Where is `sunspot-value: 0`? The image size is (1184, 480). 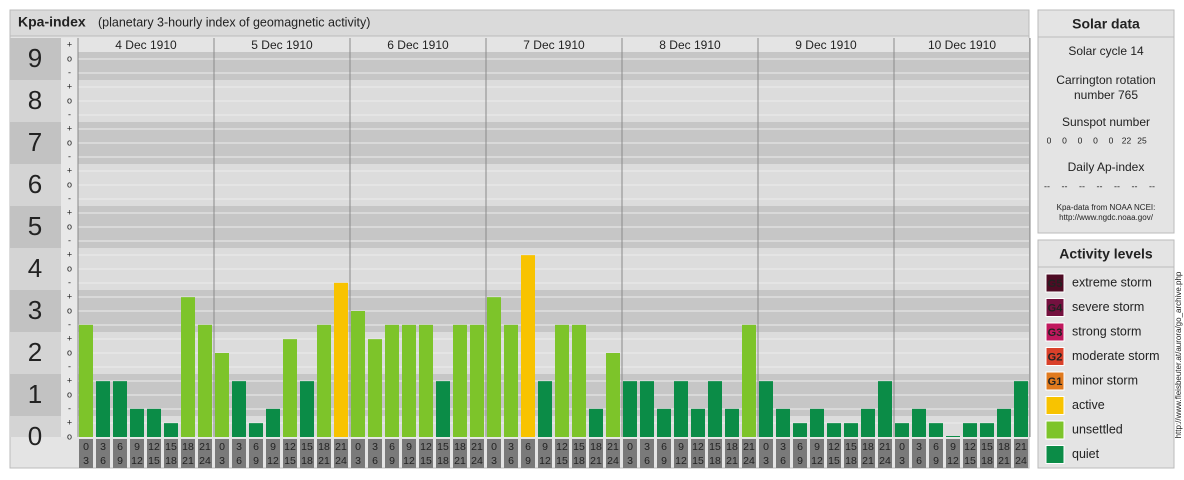
sunspot-value: 0 is located at coordinates (1095, 140).